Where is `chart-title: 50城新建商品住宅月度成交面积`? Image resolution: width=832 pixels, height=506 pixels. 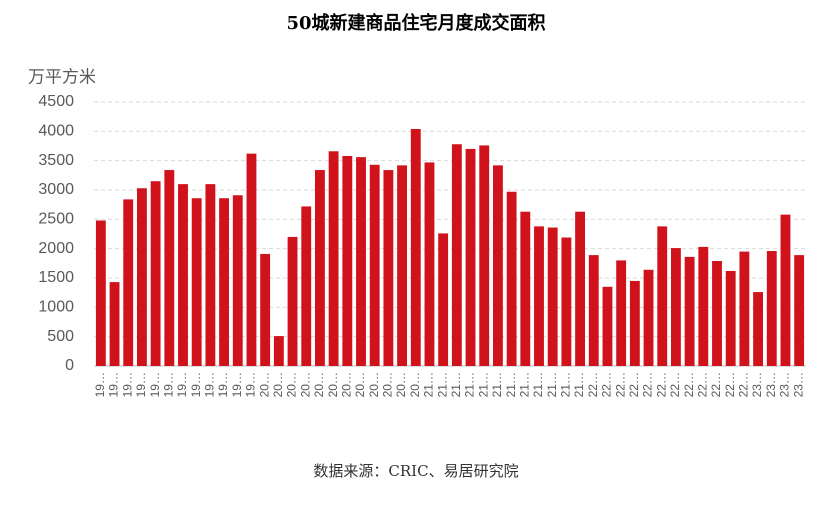
chart-title: 50城新建商品住宅月度成交面积 is located at coordinates (415, 23).